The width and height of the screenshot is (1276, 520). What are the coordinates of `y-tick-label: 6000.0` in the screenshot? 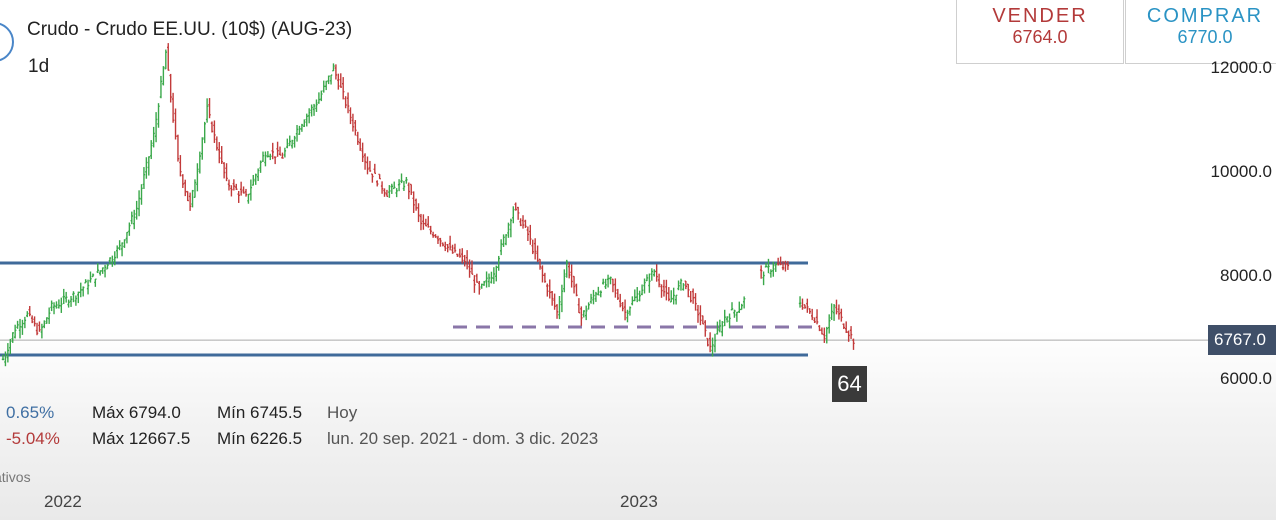 It's located at (1246, 378).